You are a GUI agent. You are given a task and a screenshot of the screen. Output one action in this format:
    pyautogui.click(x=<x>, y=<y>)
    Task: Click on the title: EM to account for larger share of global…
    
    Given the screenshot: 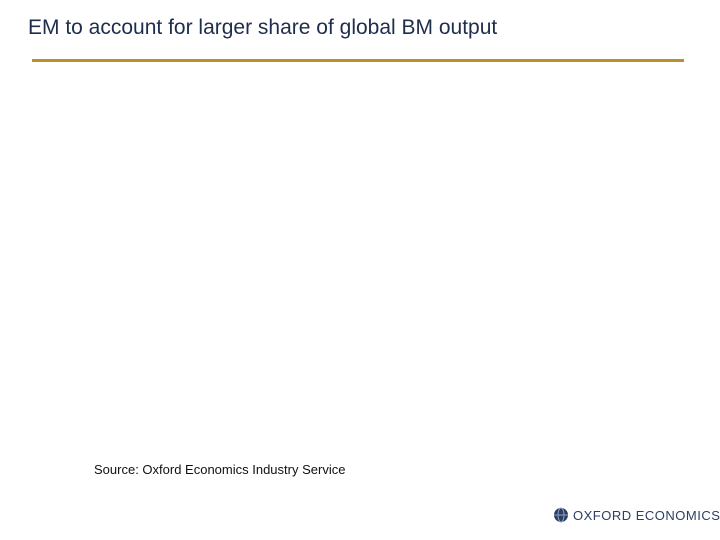 What is the action you would take?
    pyautogui.click(x=263, y=27)
    